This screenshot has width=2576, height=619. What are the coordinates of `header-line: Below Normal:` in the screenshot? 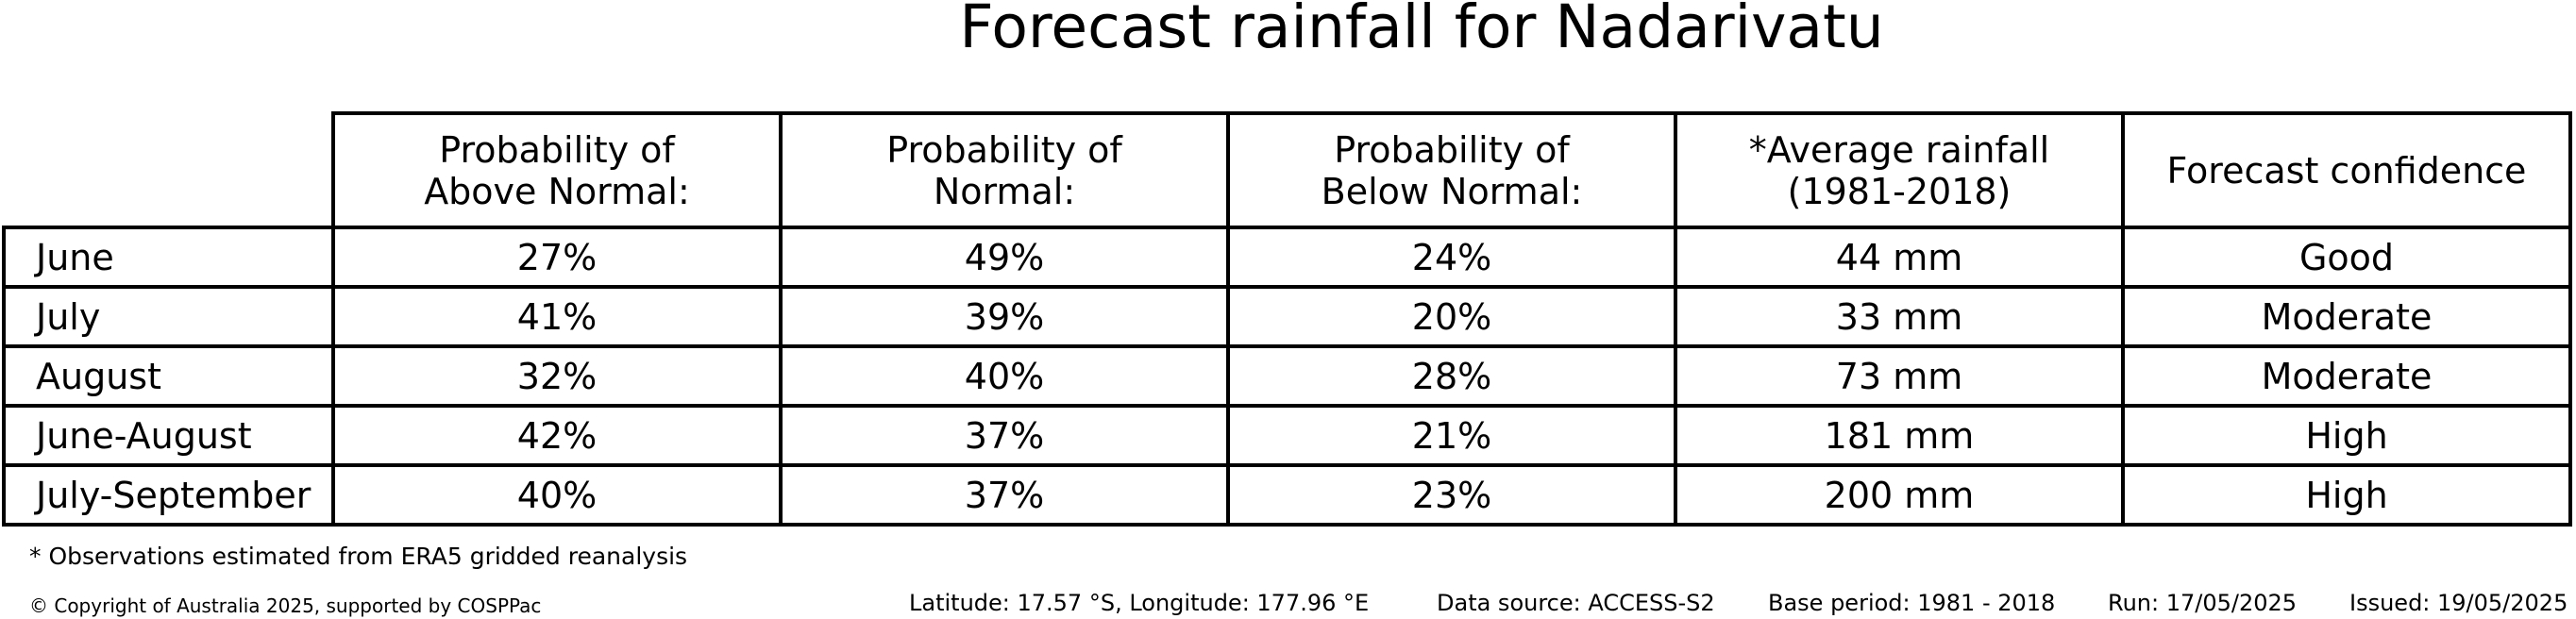 It's located at (1452, 191).